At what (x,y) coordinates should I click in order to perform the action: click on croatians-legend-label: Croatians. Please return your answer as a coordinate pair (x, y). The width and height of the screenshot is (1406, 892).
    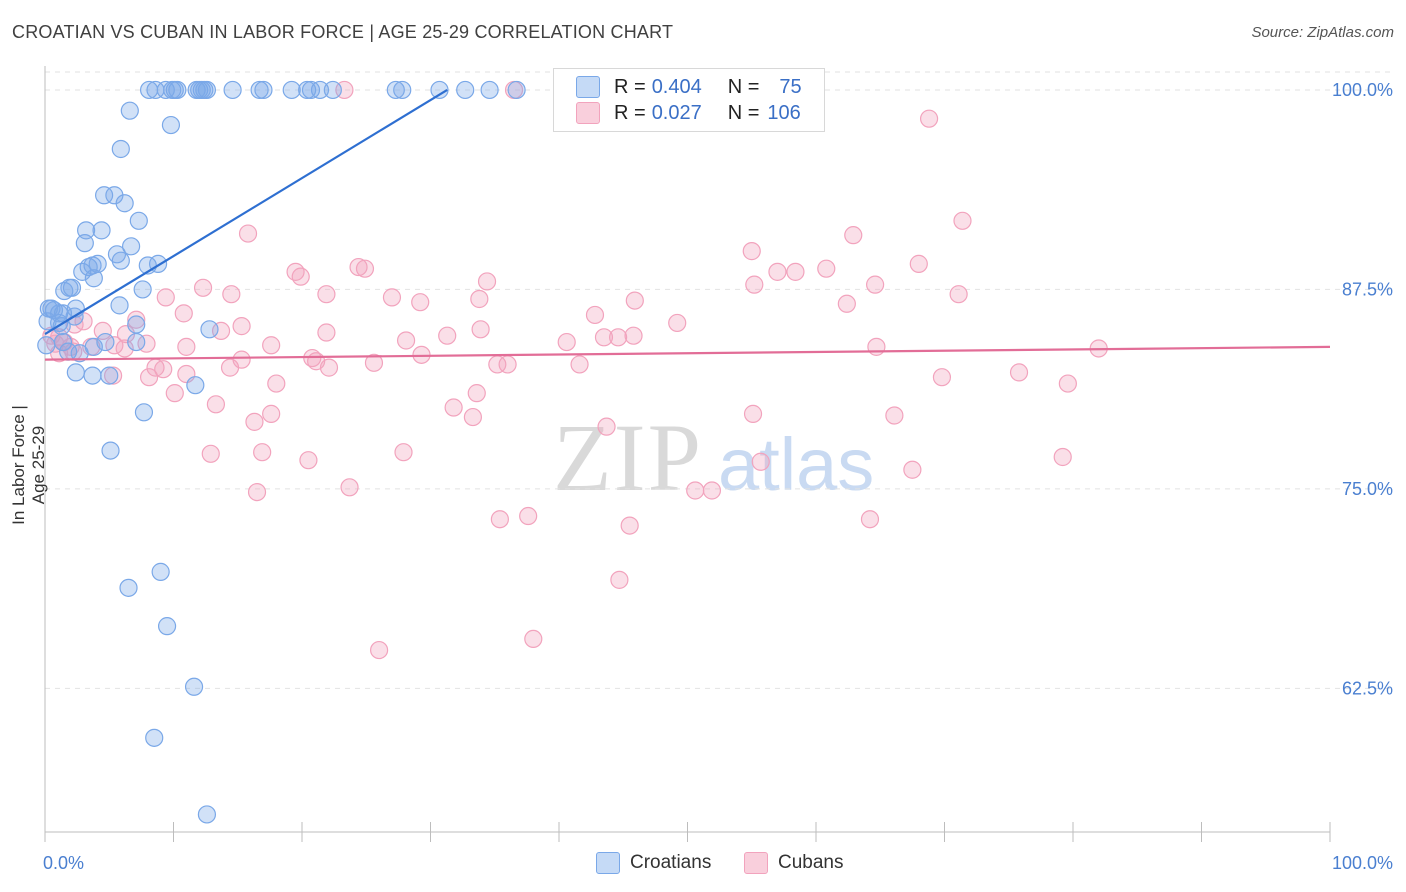
    Looking at the image, I should click on (671, 862).